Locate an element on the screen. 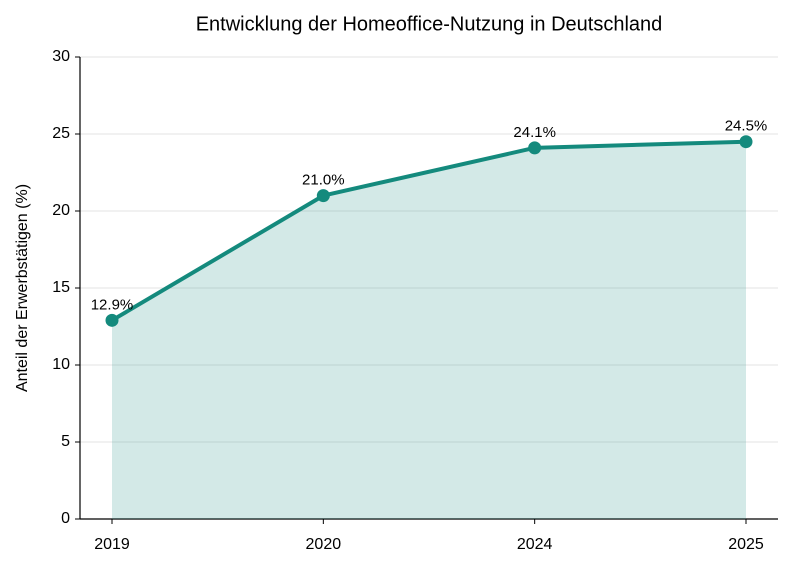 Image resolution: width=792 pixels, height=568 pixels. y-tick-label: 15 is located at coordinates (61, 287).